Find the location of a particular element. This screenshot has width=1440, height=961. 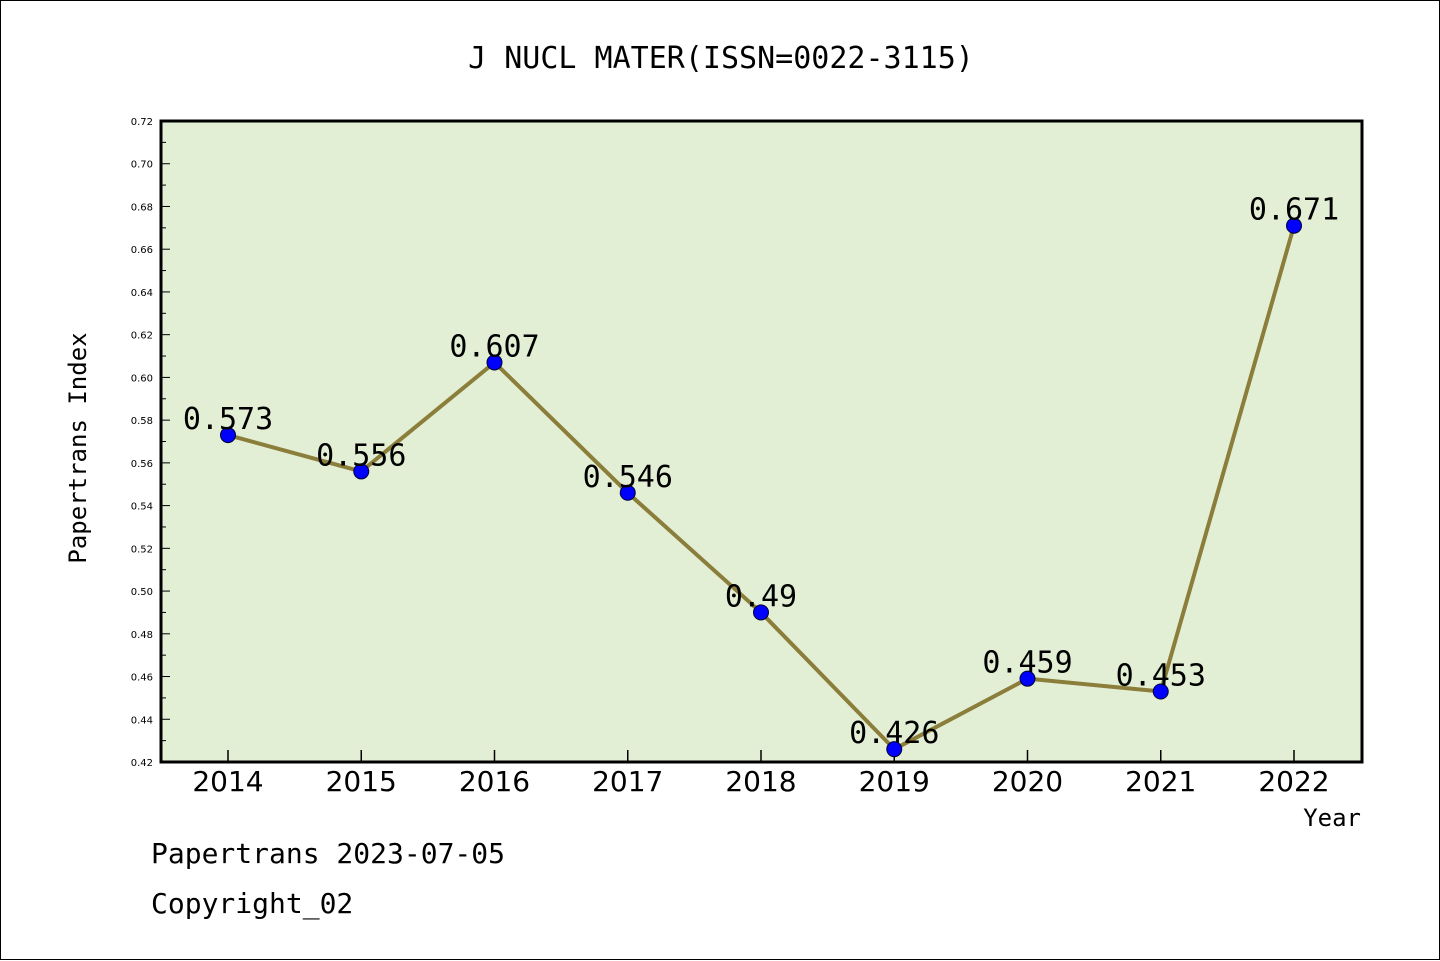

data-label: 0.556 is located at coordinates (361, 455).